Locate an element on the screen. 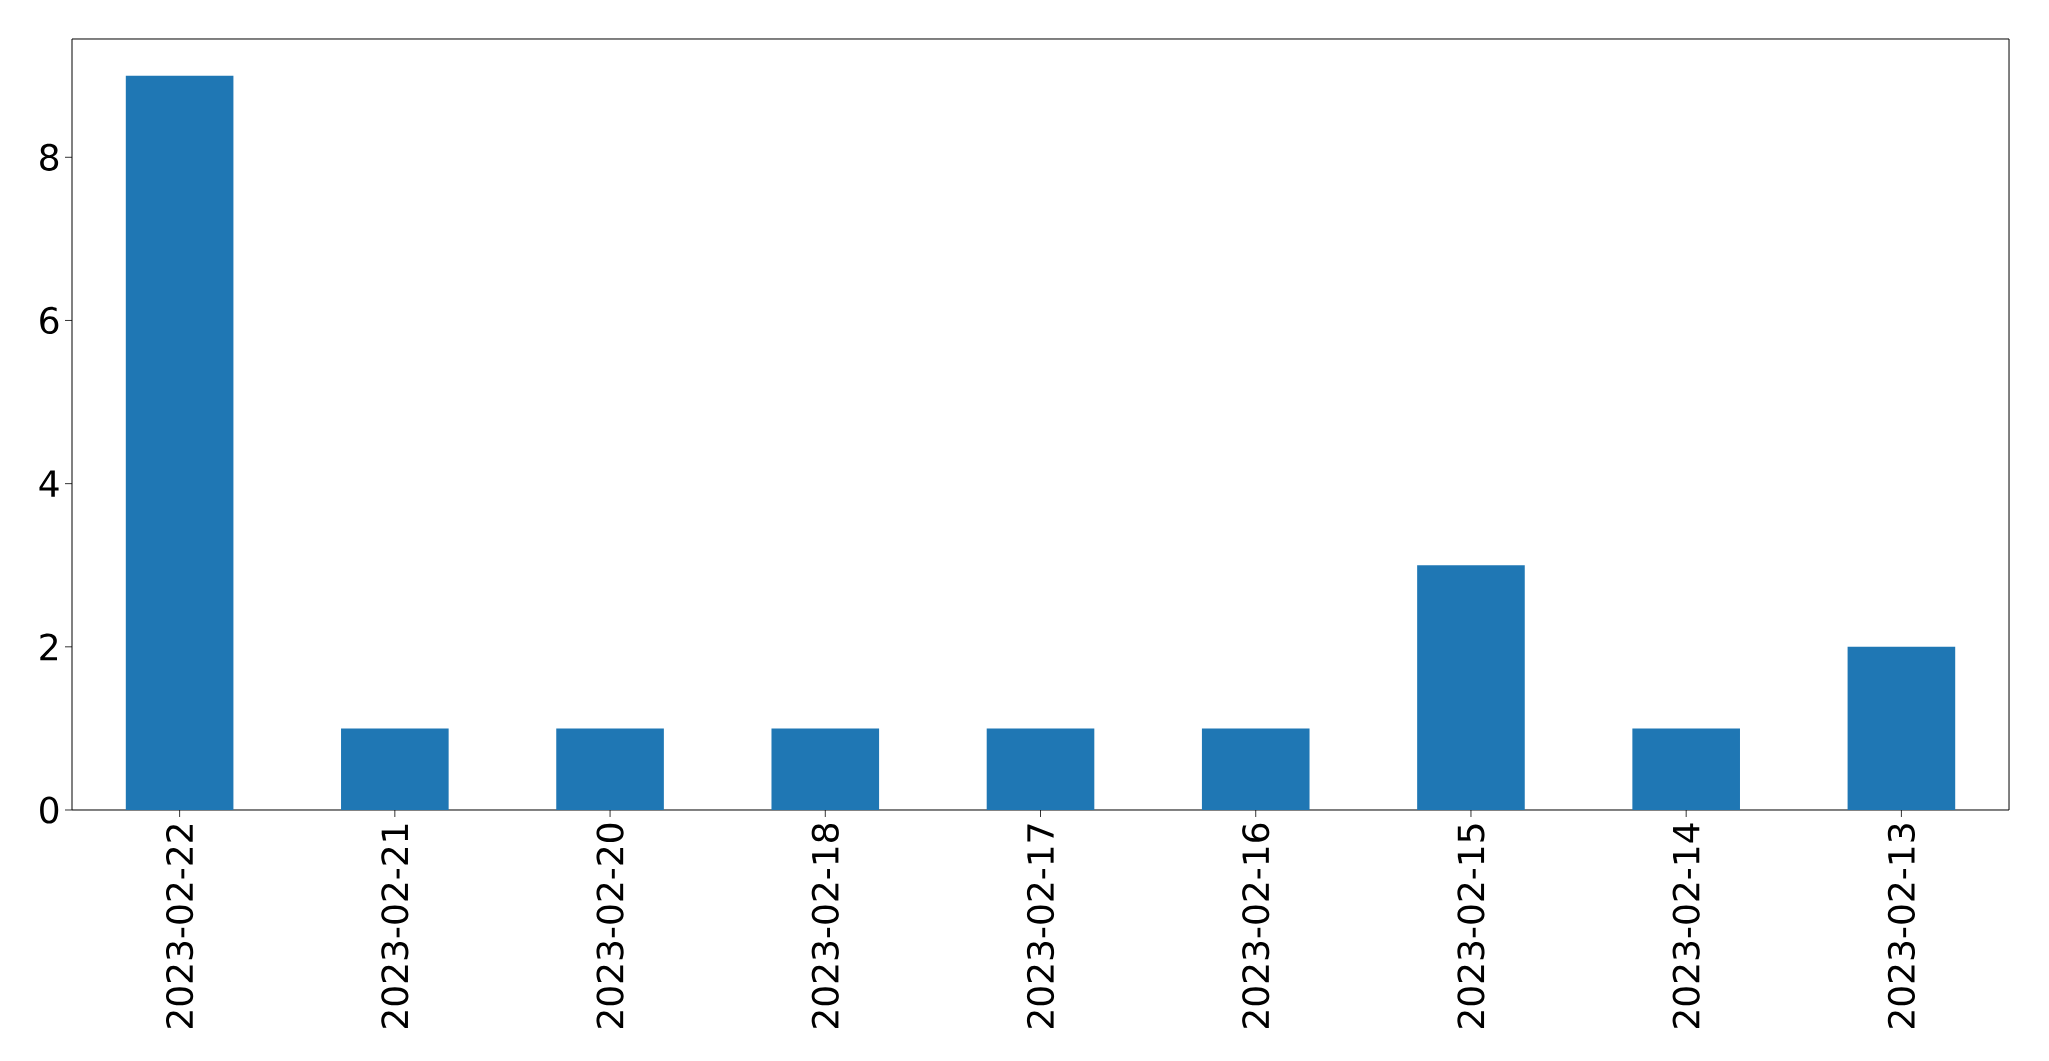 This screenshot has height=1061, width=2049. y-tick-label: 2 is located at coordinates (49, 647).